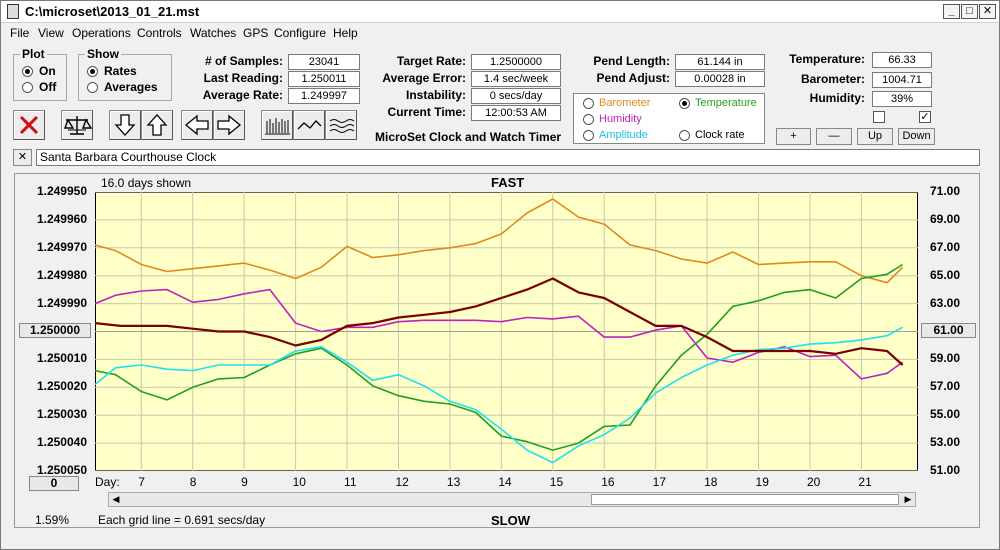 The height and width of the screenshot is (550, 1000). Describe the element at coordinates (324, 62) in the screenshot. I see `samples-field: 23041` at that location.